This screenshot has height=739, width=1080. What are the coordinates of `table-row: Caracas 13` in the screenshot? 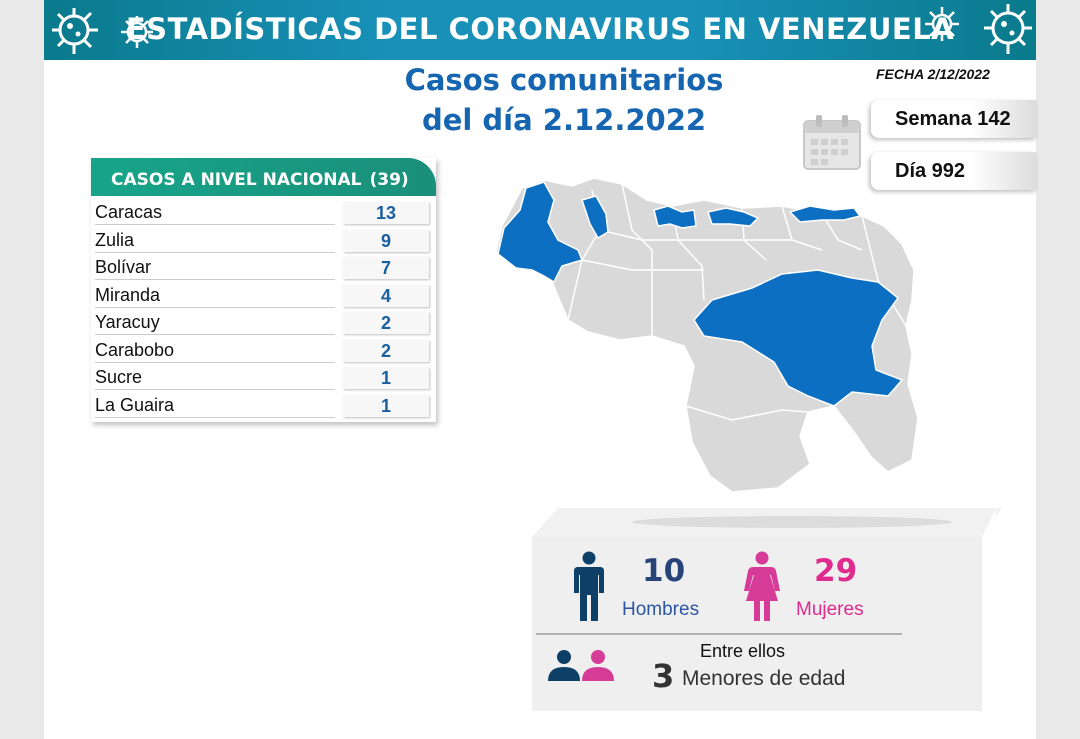 It's located at (263, 214).